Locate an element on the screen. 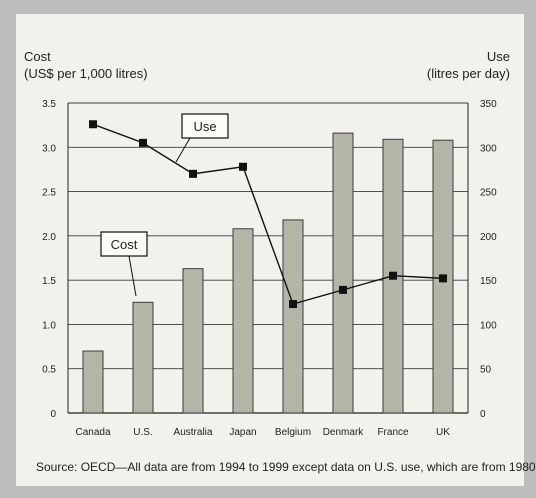 The width and height of the screenshot is (536, 498). left-tick-label: 0 is located at coordinates (53, 414).